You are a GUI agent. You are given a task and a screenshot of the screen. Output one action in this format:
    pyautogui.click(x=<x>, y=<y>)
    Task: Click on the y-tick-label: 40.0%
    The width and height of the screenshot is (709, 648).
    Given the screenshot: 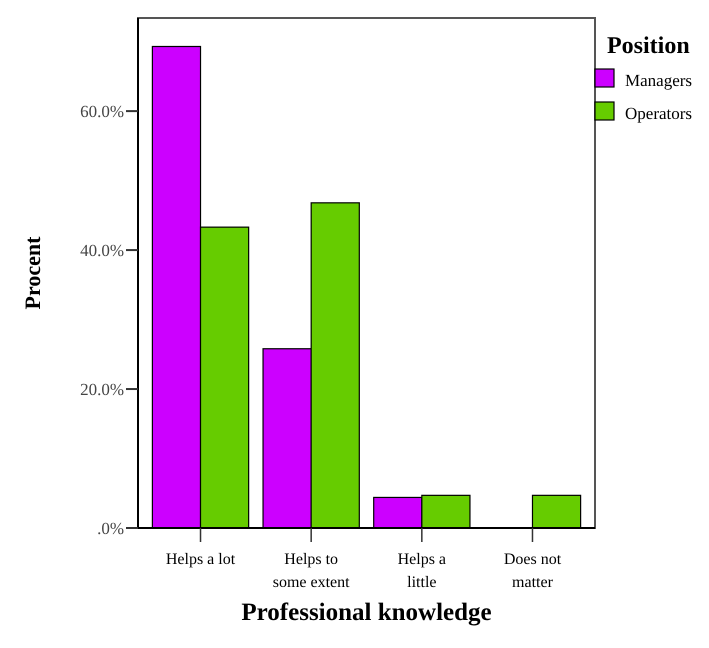 What is the action you would take?
    pyautogui.click(x=102, y=250)
    